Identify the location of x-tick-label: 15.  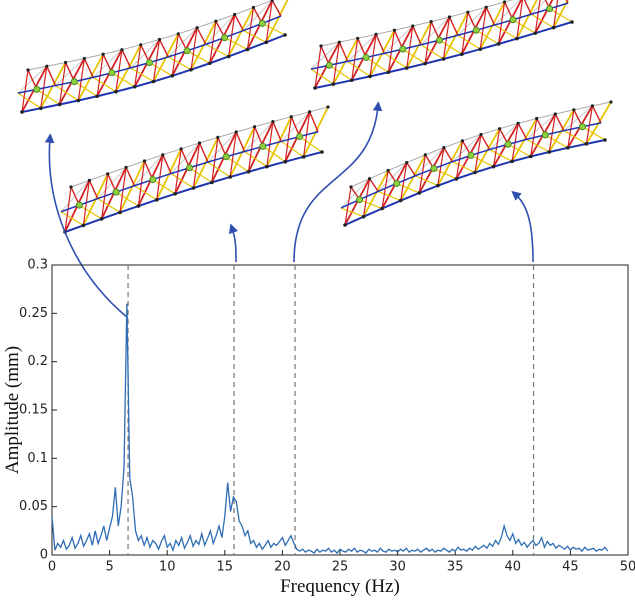
(225, 567).